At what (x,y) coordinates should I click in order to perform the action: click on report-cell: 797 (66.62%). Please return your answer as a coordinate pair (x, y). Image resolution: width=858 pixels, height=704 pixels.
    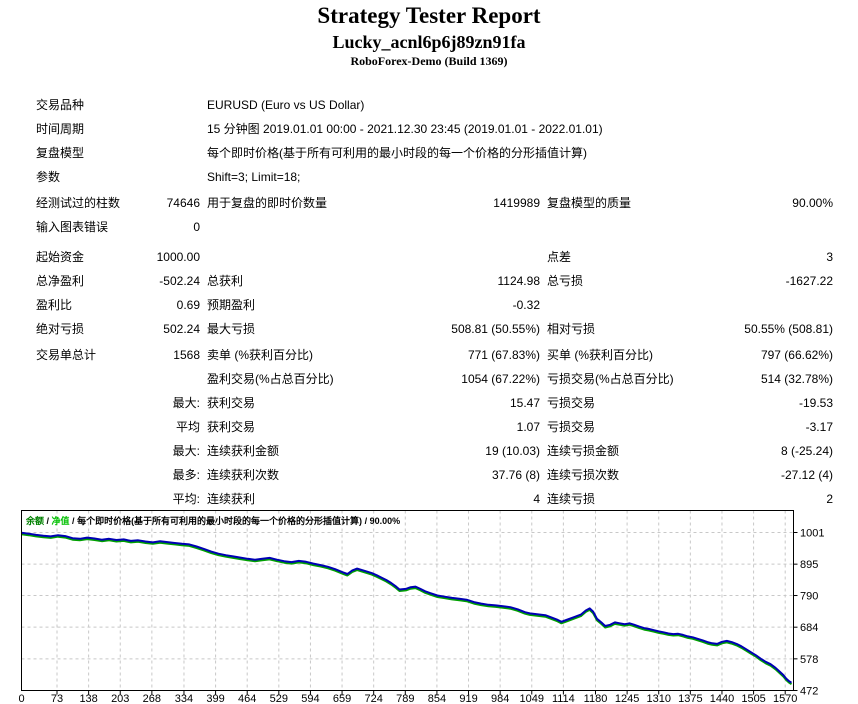
    Looking at the image, I should click on (796, 355).